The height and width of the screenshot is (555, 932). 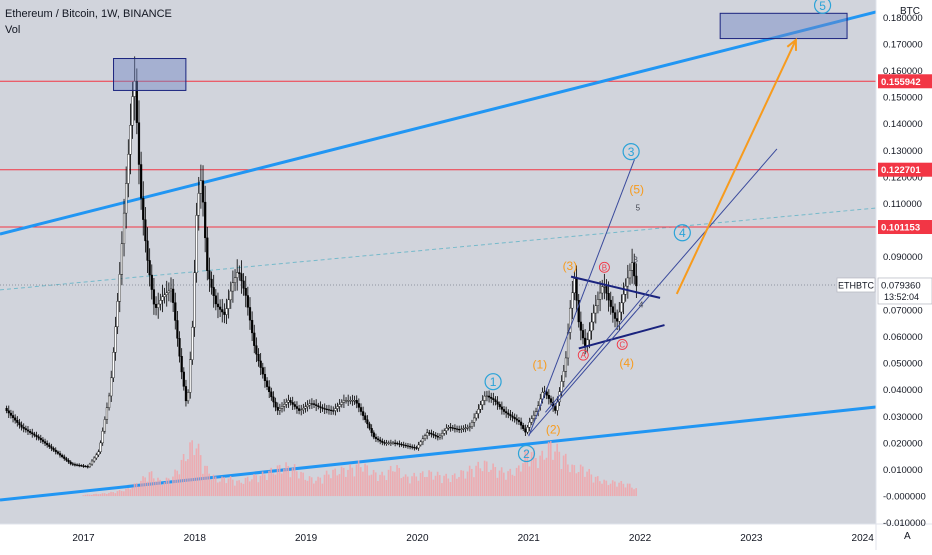 I want to click on wave-lines-layer, so click(x=653, y=292).